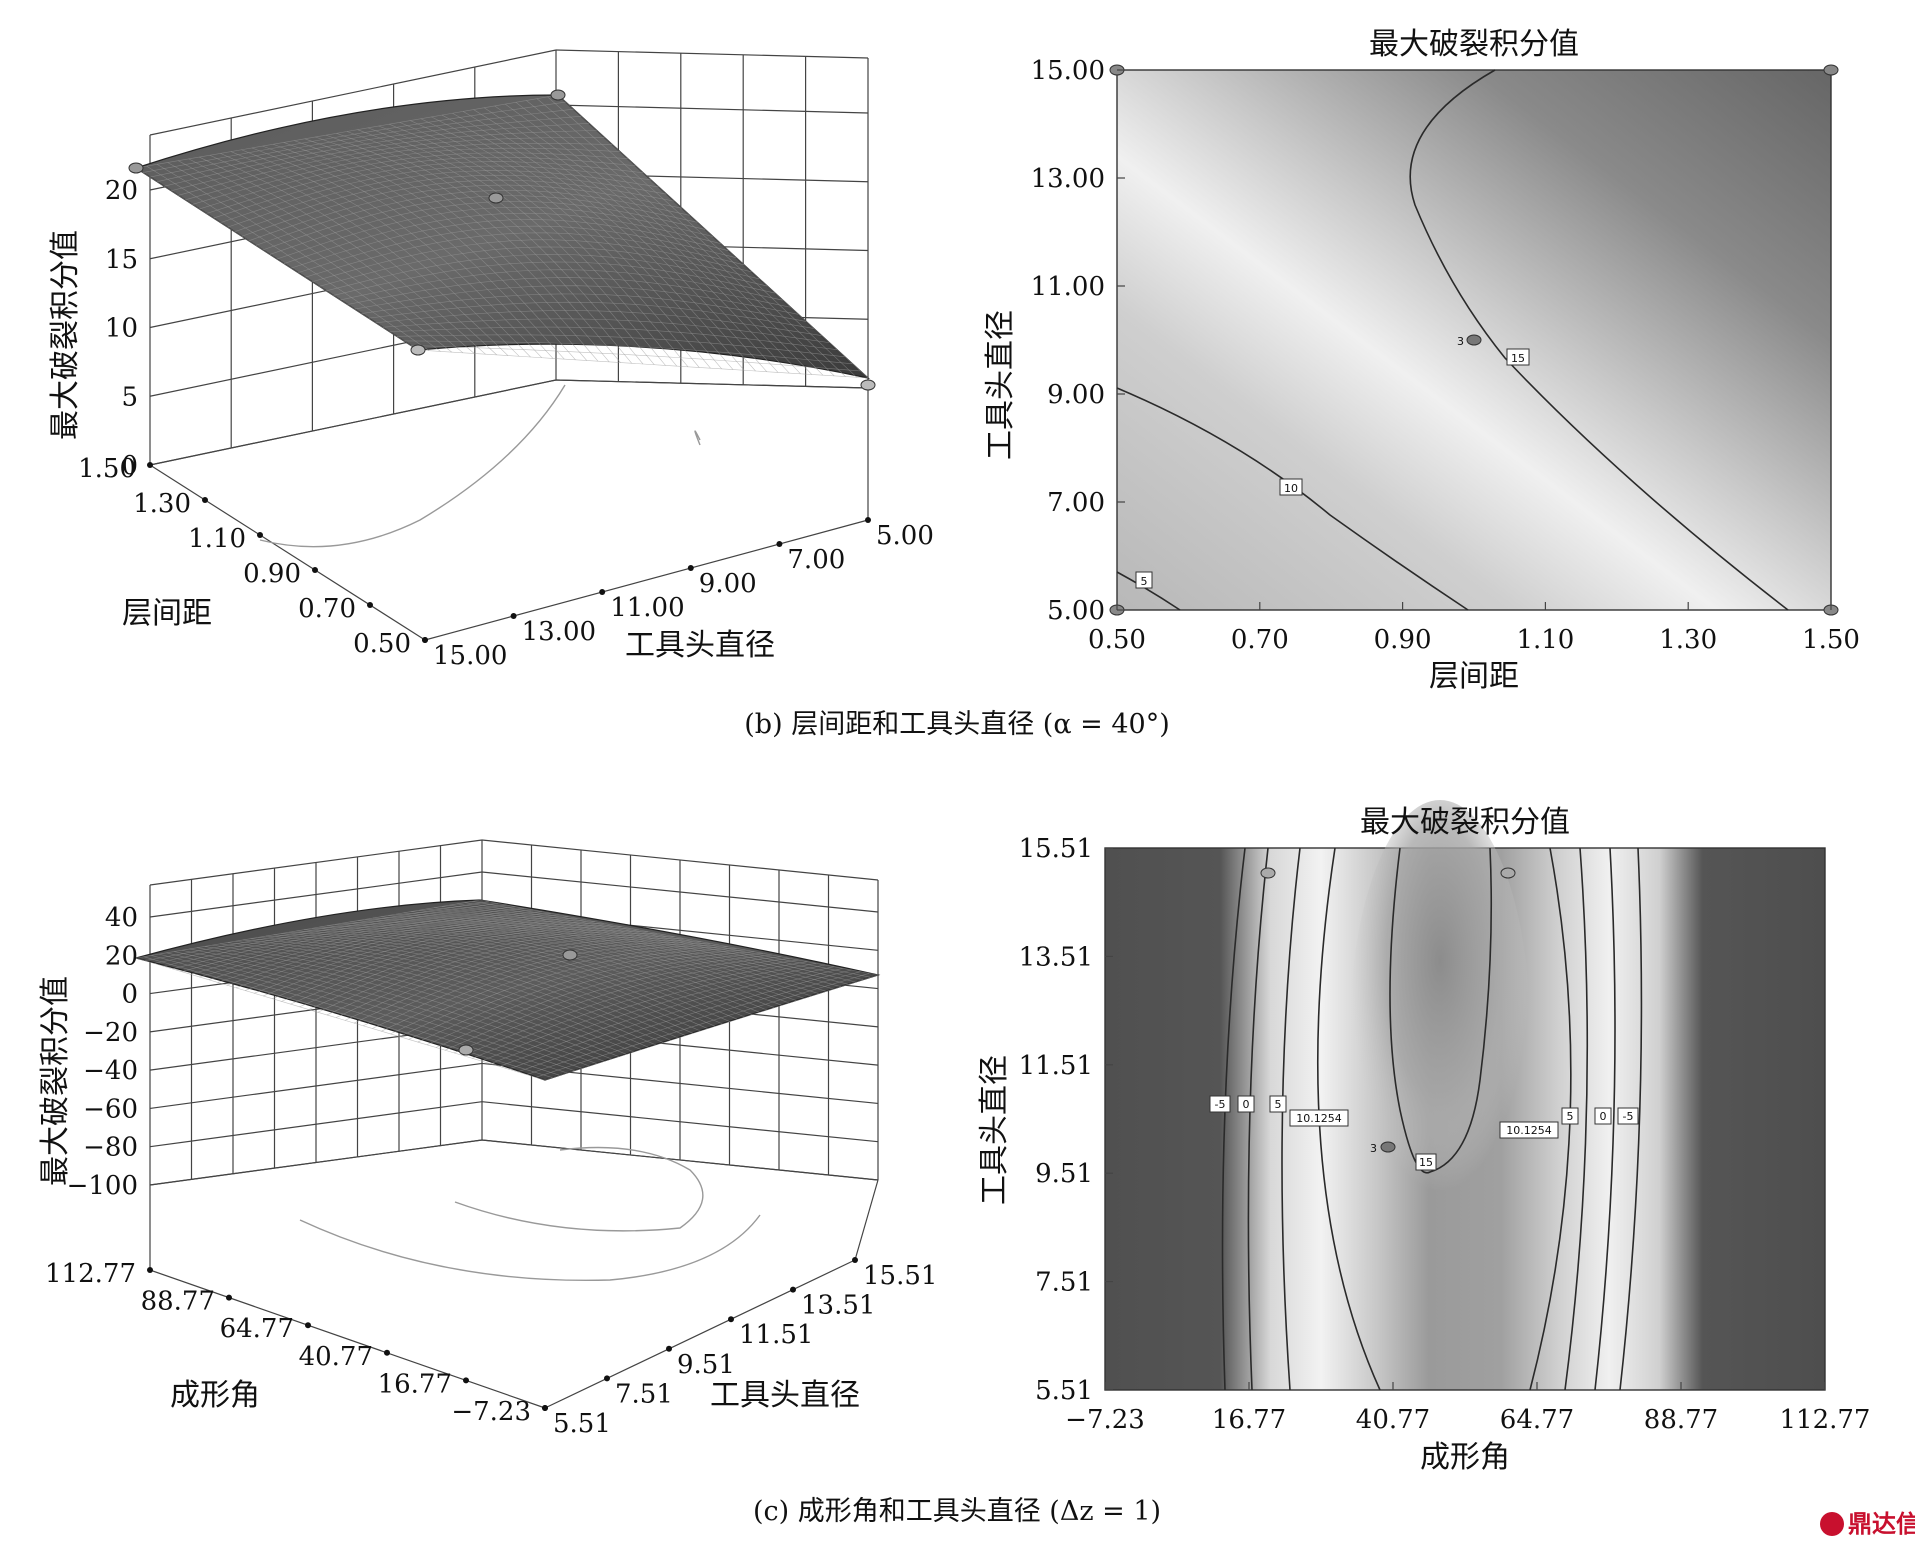 The image size is (1915, 1542). I want to click on panel-c-contour-xlabel: 成形角, so click(1465, 1457).